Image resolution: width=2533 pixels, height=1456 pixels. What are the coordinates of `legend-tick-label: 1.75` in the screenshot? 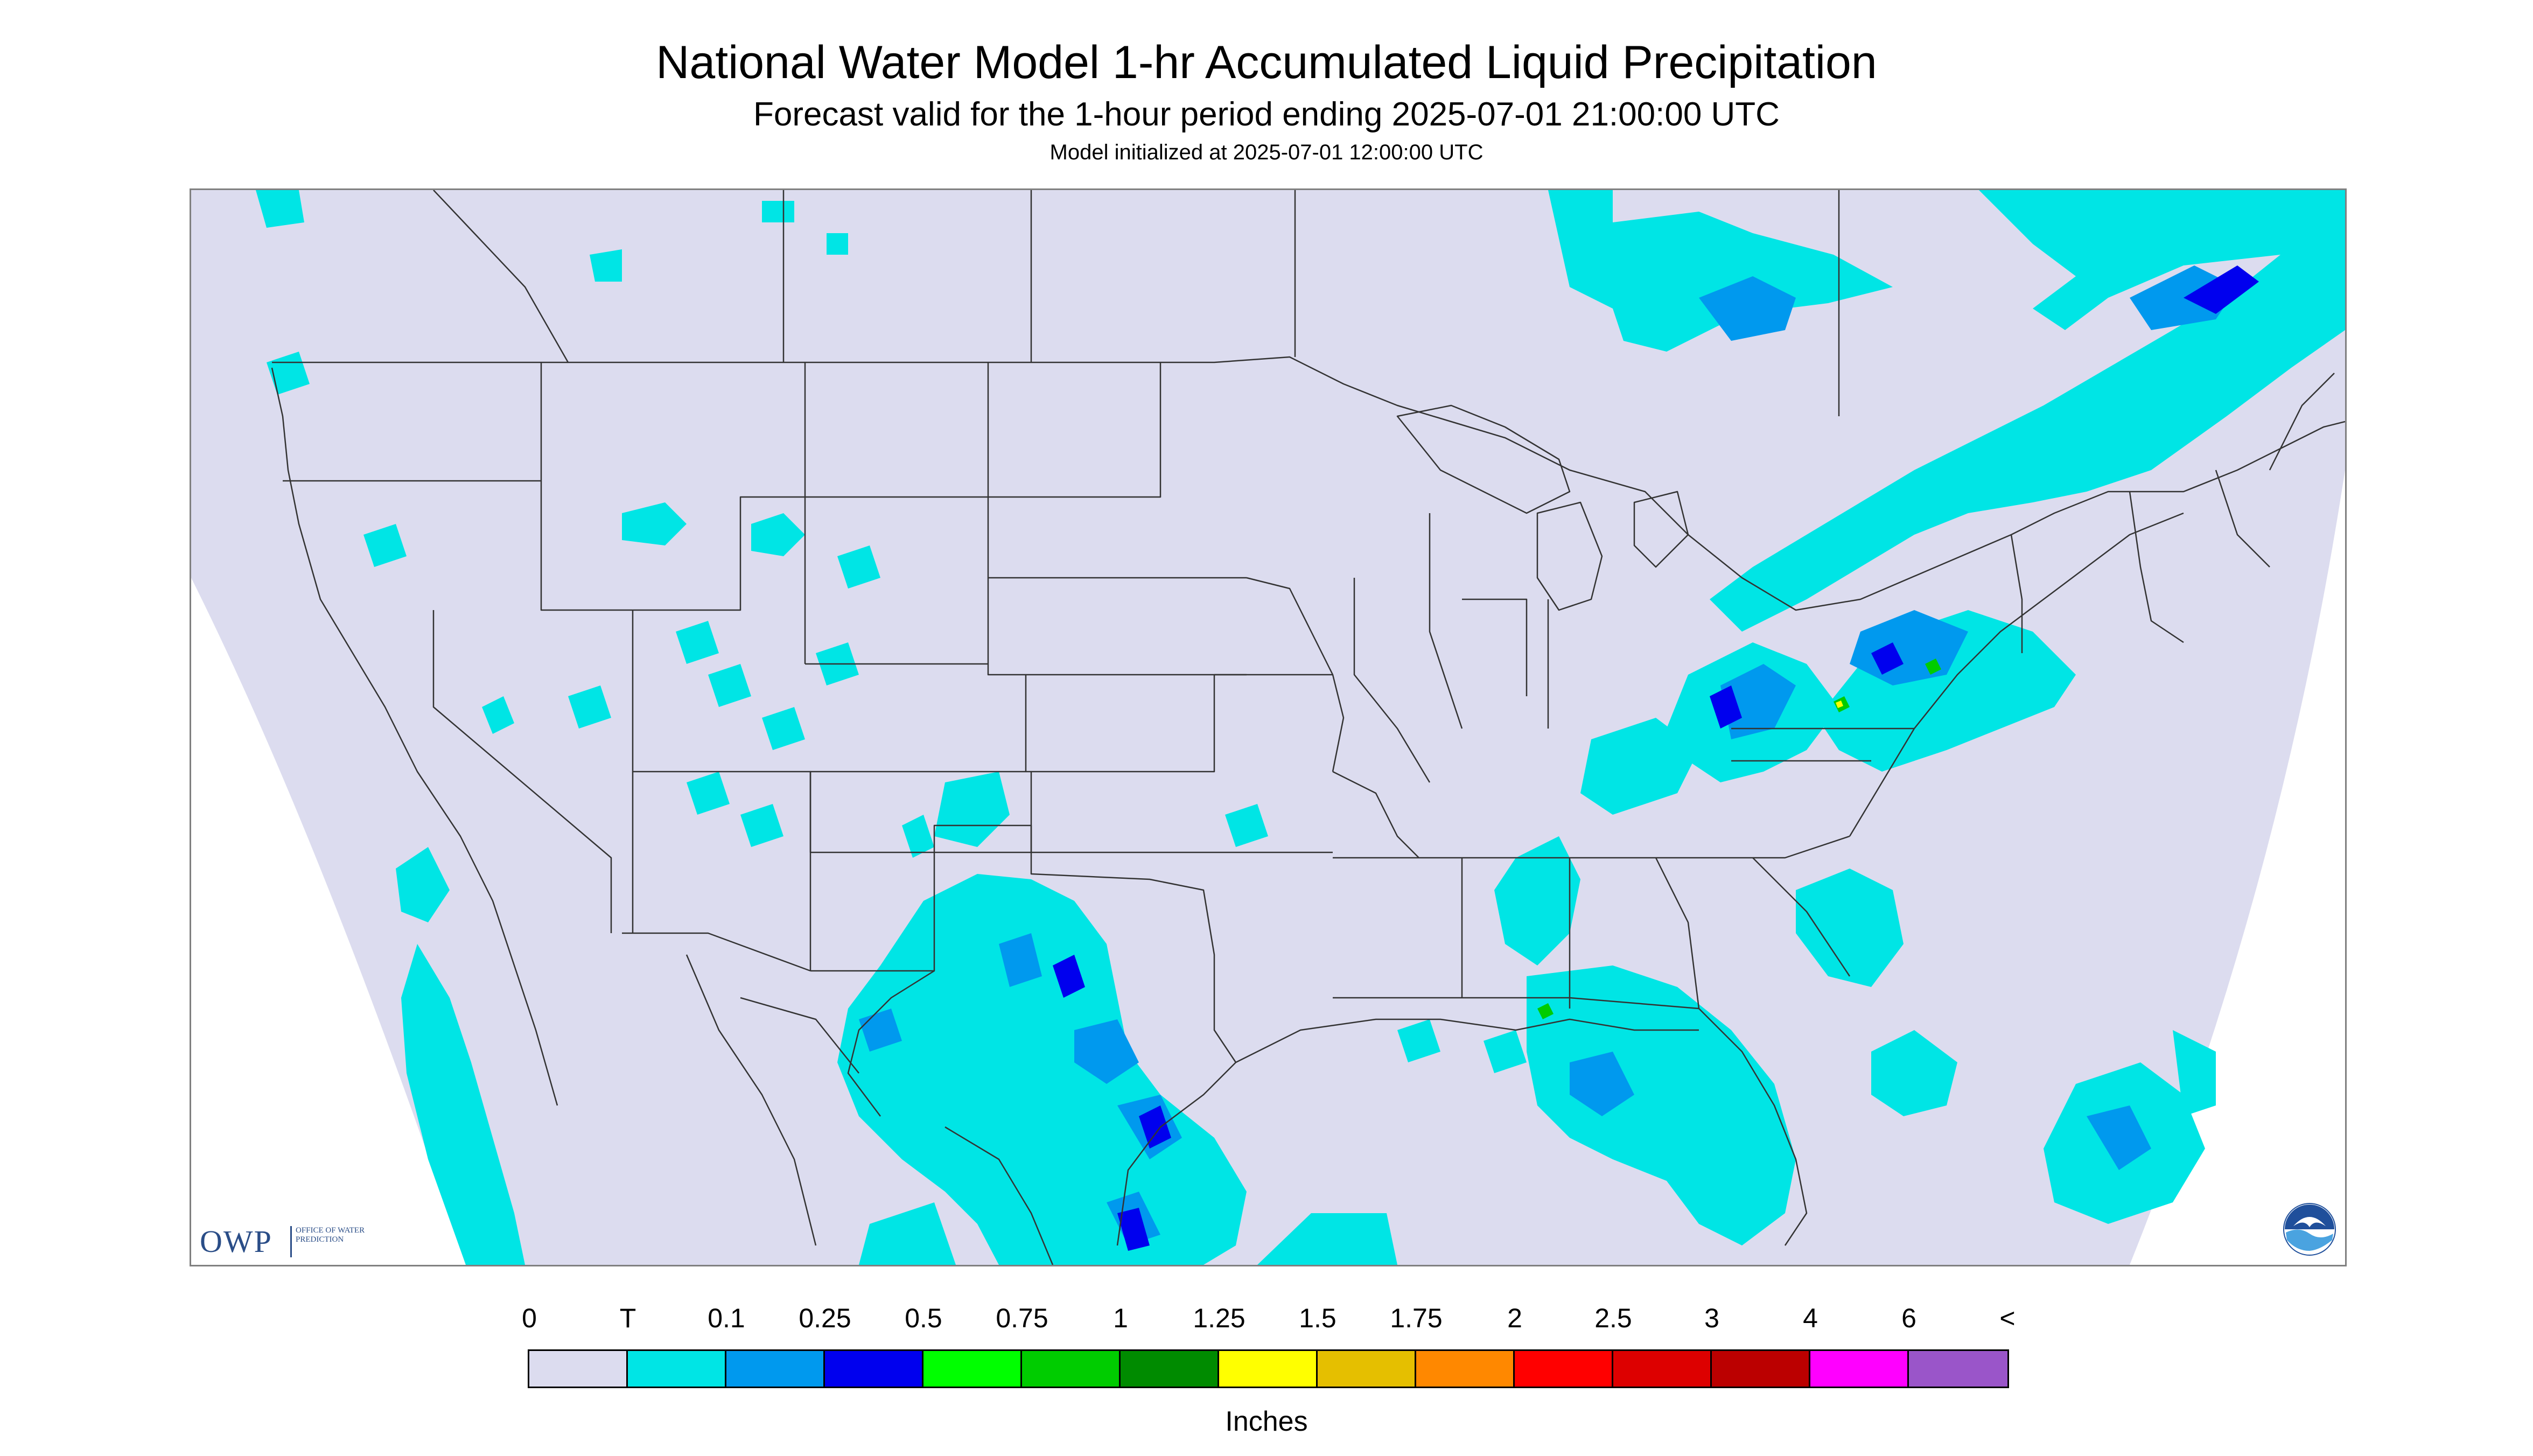 It's located at (1417, 1318).